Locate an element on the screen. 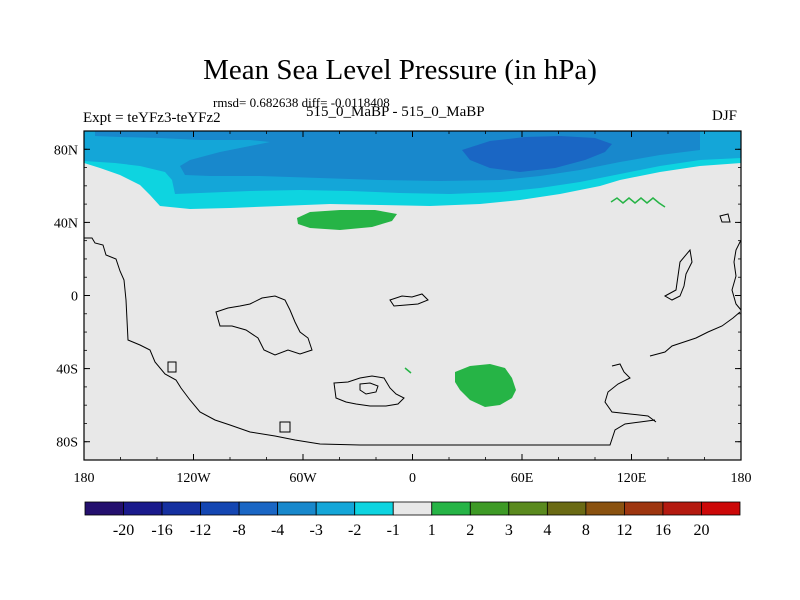  stats-label: rmsd= 0.682638 diff= -0.0118408 is located at coordinates (301, 102).